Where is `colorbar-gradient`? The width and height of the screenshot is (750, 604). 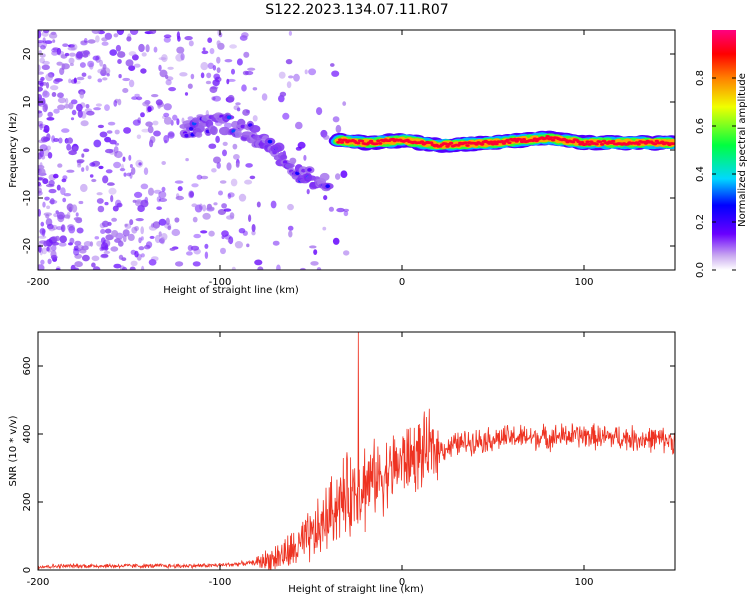 colorbar-gradient is located at coordinates (724, 150).